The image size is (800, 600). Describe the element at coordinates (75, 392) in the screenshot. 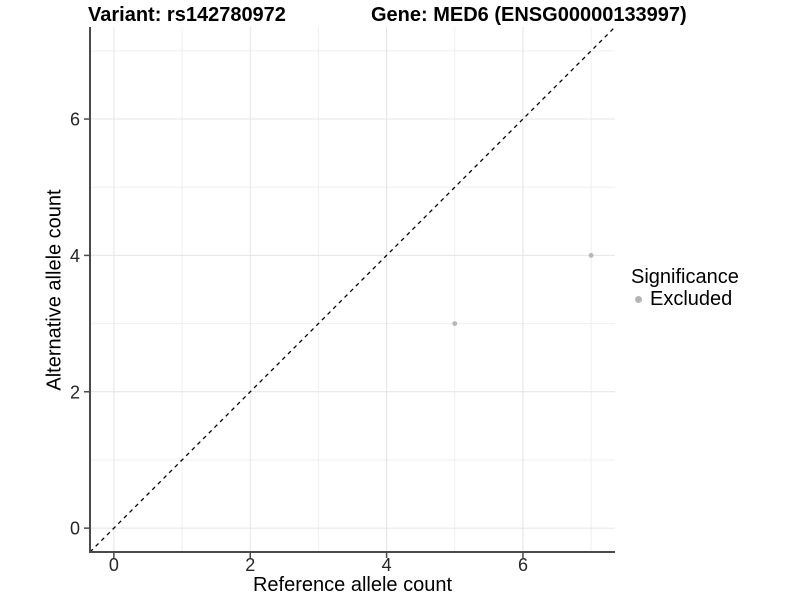

I see `y-tick-label: 2` at that location.